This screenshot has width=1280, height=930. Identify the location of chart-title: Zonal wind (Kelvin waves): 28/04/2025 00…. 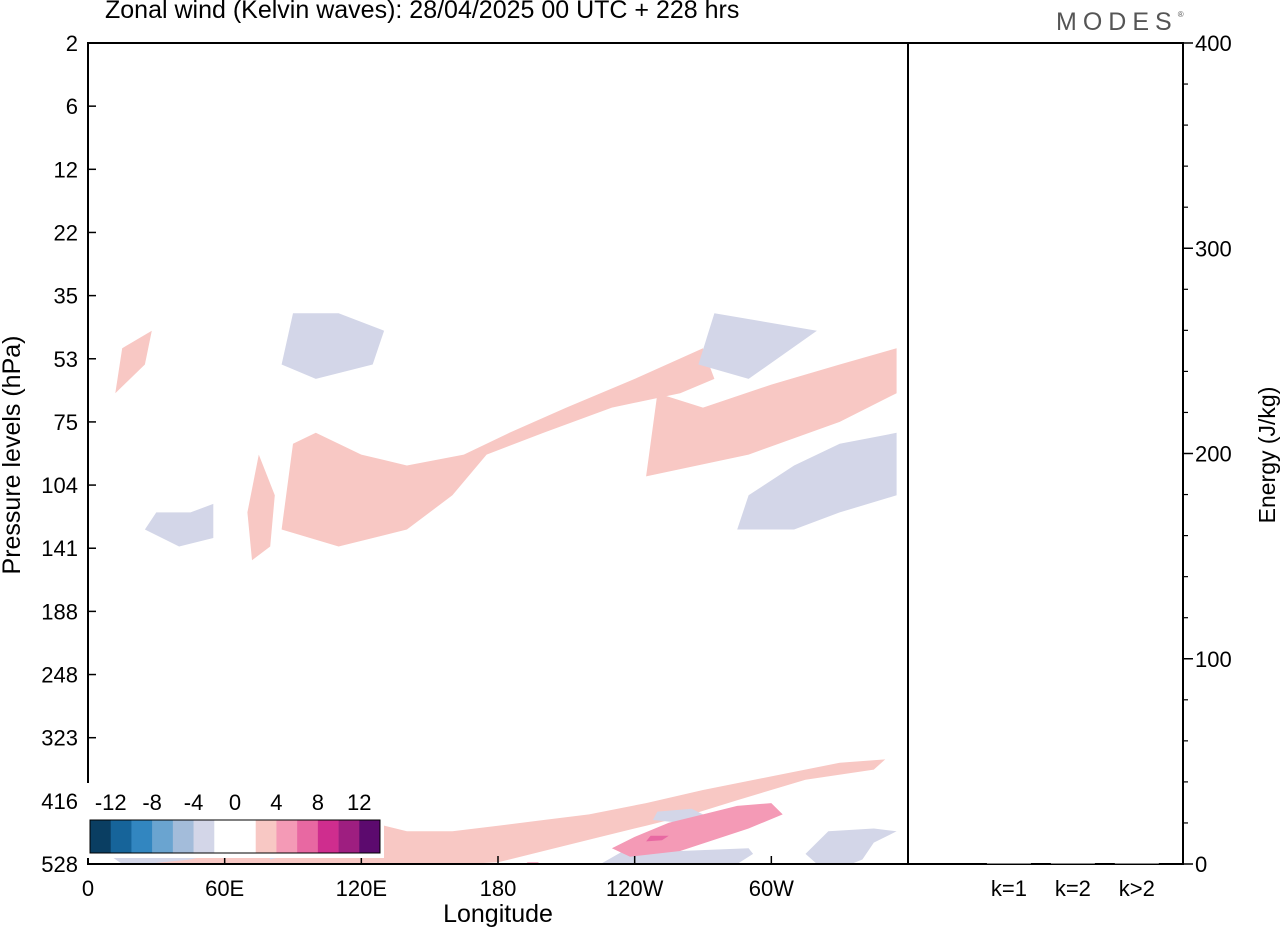
(422, 12).